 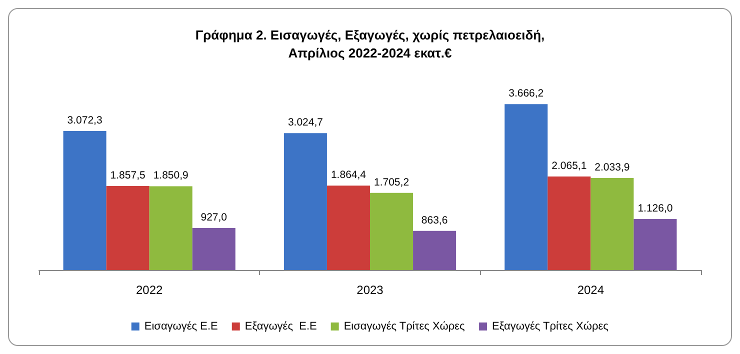 I want to click on data-label: 1.857,5, so click(x=128, y=175).